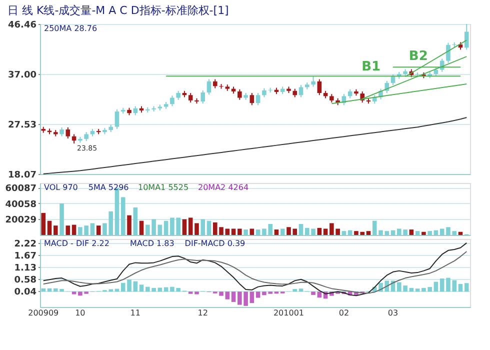 The width and height of the screenshot is (490, 350). I want to click on y-tick-label: 0.58, so click(25, 280).